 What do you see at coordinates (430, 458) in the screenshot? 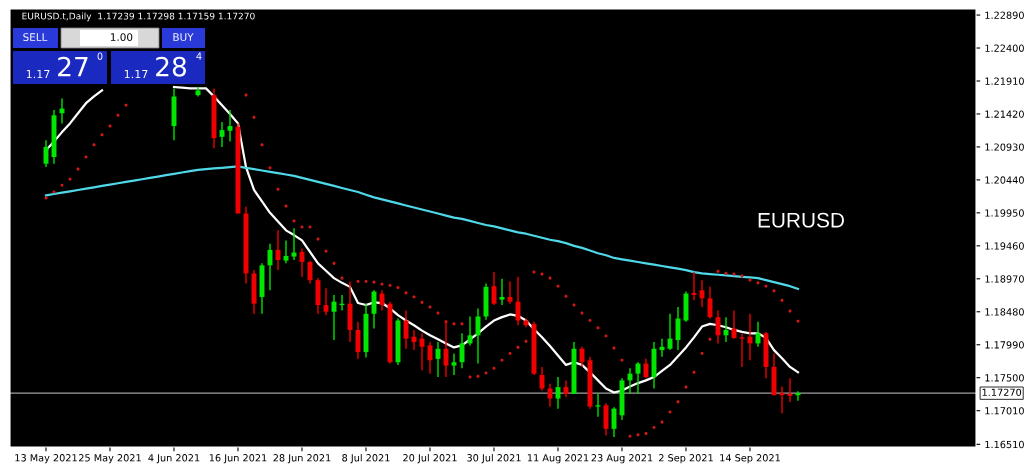
I see `x-tick-label: 20 Jul 2021` at bounding box center [430, 458].